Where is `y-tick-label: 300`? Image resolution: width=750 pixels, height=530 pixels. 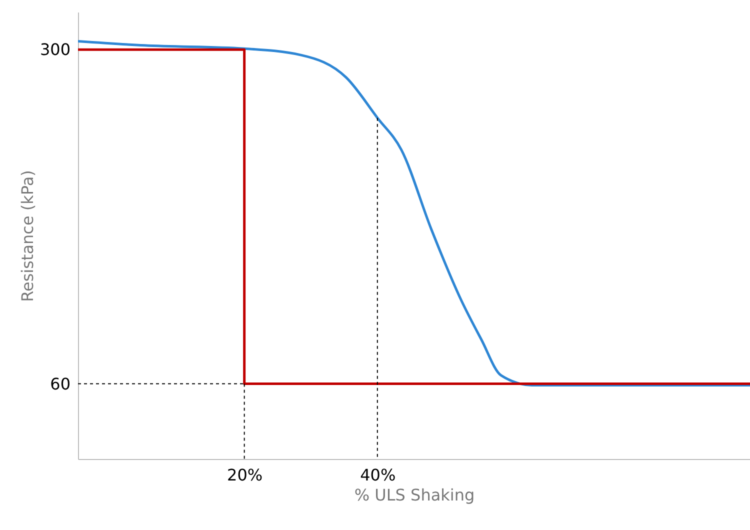
y-tick-label: 300 is located at coordinates (55, 50).